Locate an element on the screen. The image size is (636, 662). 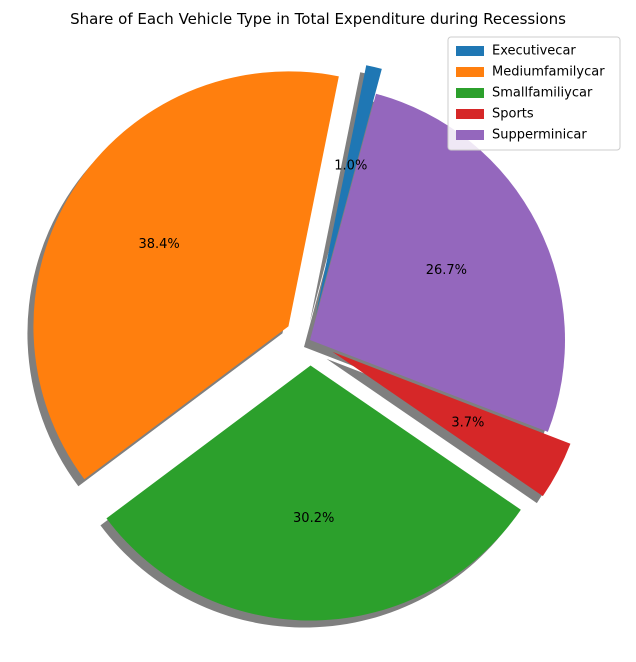
legend-label-sports: Sports is located at coordinates (513, 114).